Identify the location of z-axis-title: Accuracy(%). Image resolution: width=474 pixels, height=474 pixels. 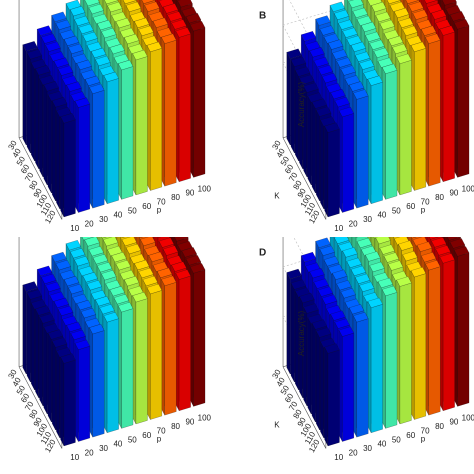
(301, 104).